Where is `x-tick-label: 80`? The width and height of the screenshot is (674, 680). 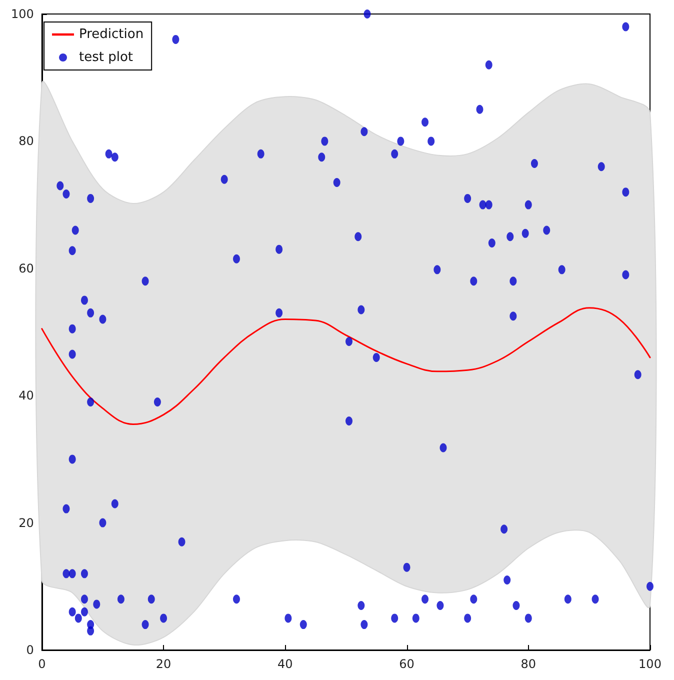
x-tick-label: 80 is located at coordinates (528, 664).